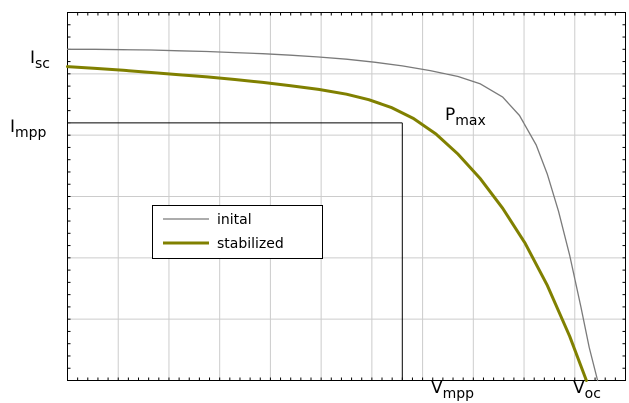  What do you see at coordinates (250, 244) in the screenshot?
I see `legend-label-stabilized: stabilized` at bounding box center [250, 244].